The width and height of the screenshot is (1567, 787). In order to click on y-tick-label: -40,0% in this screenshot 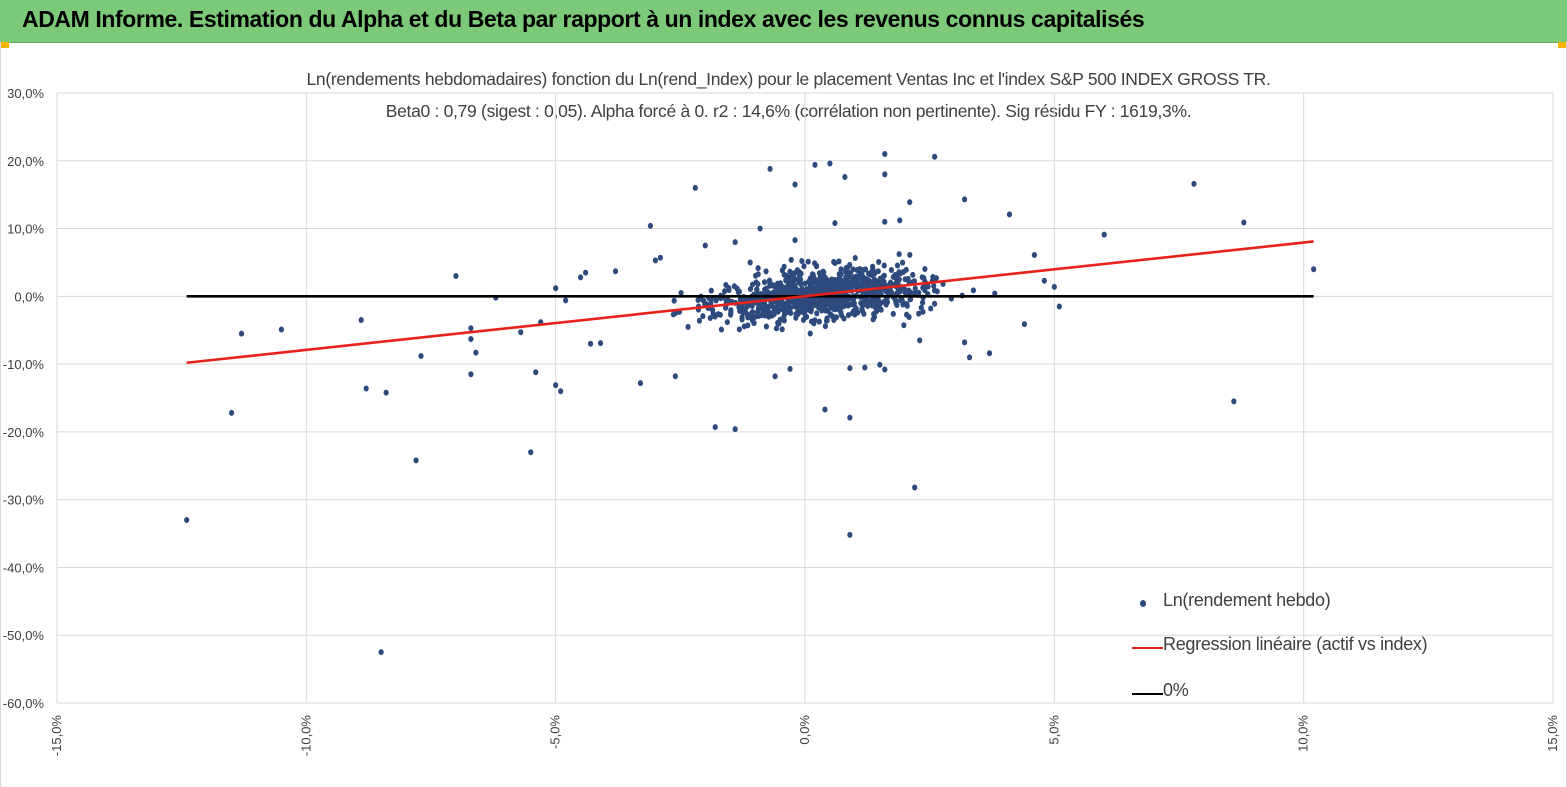, I will do `click(24, 567)`.